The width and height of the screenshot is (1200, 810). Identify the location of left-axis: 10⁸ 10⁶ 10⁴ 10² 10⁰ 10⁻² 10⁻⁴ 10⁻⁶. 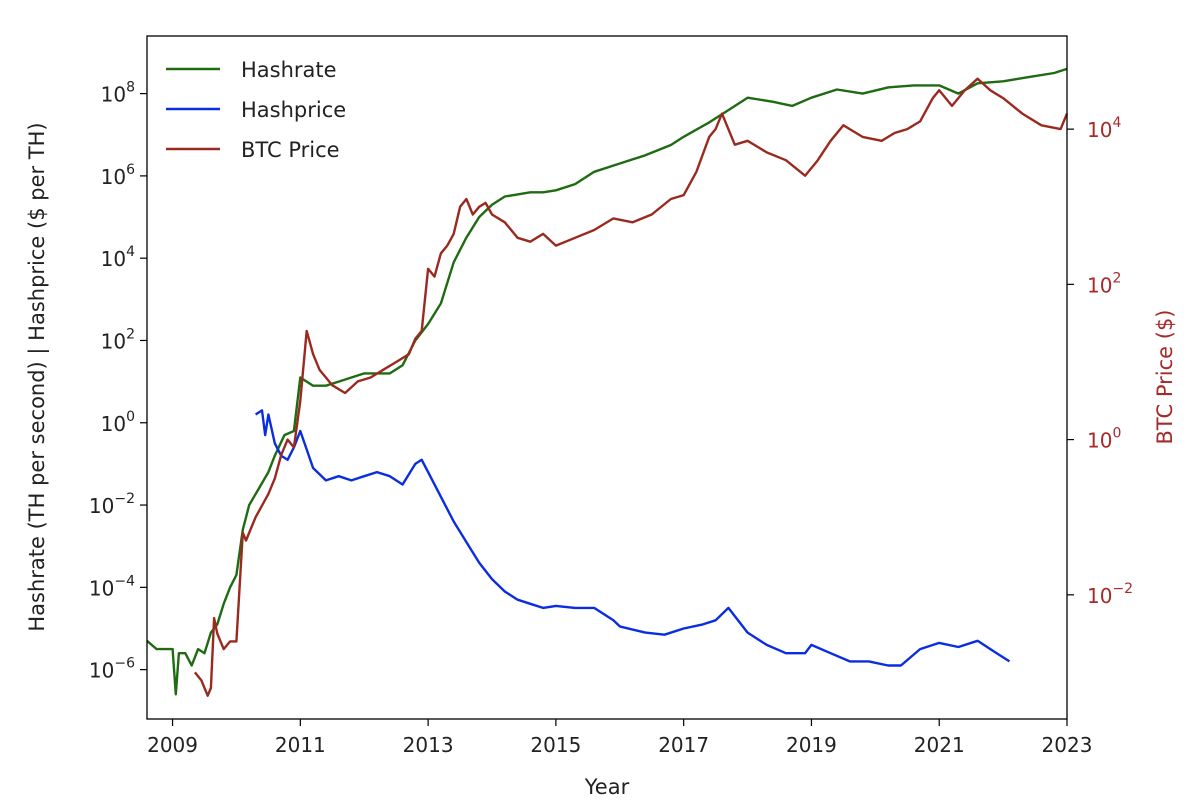
(118, 381).